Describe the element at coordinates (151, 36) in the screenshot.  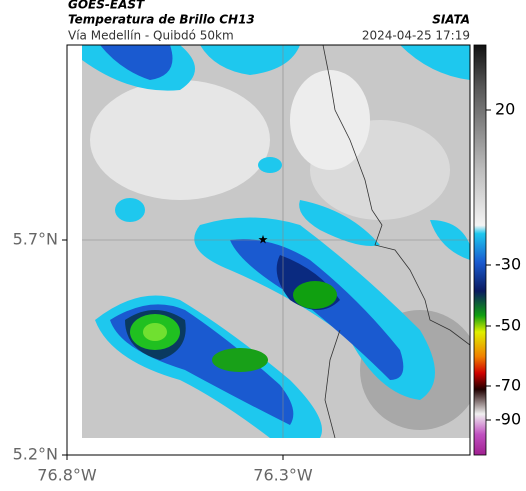
I see `location: Vía Medellín - Quibdó 50km` at that location.